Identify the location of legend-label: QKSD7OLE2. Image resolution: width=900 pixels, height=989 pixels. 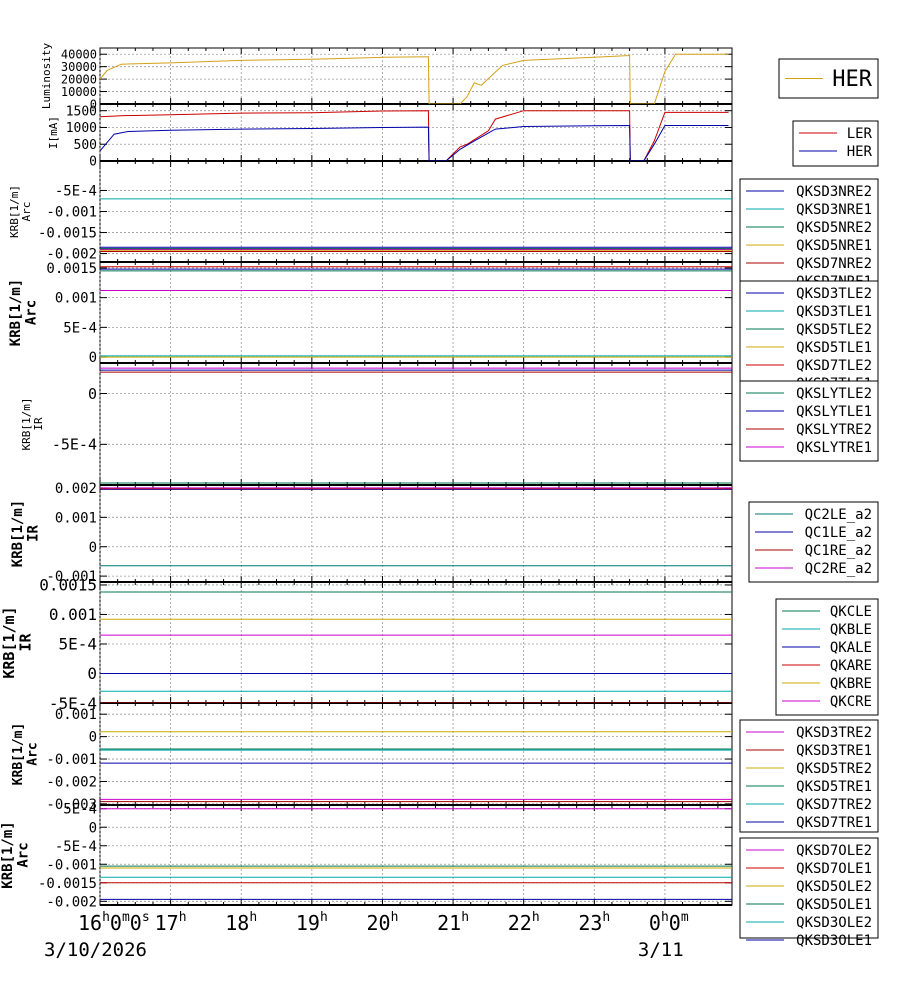
(834, 851).